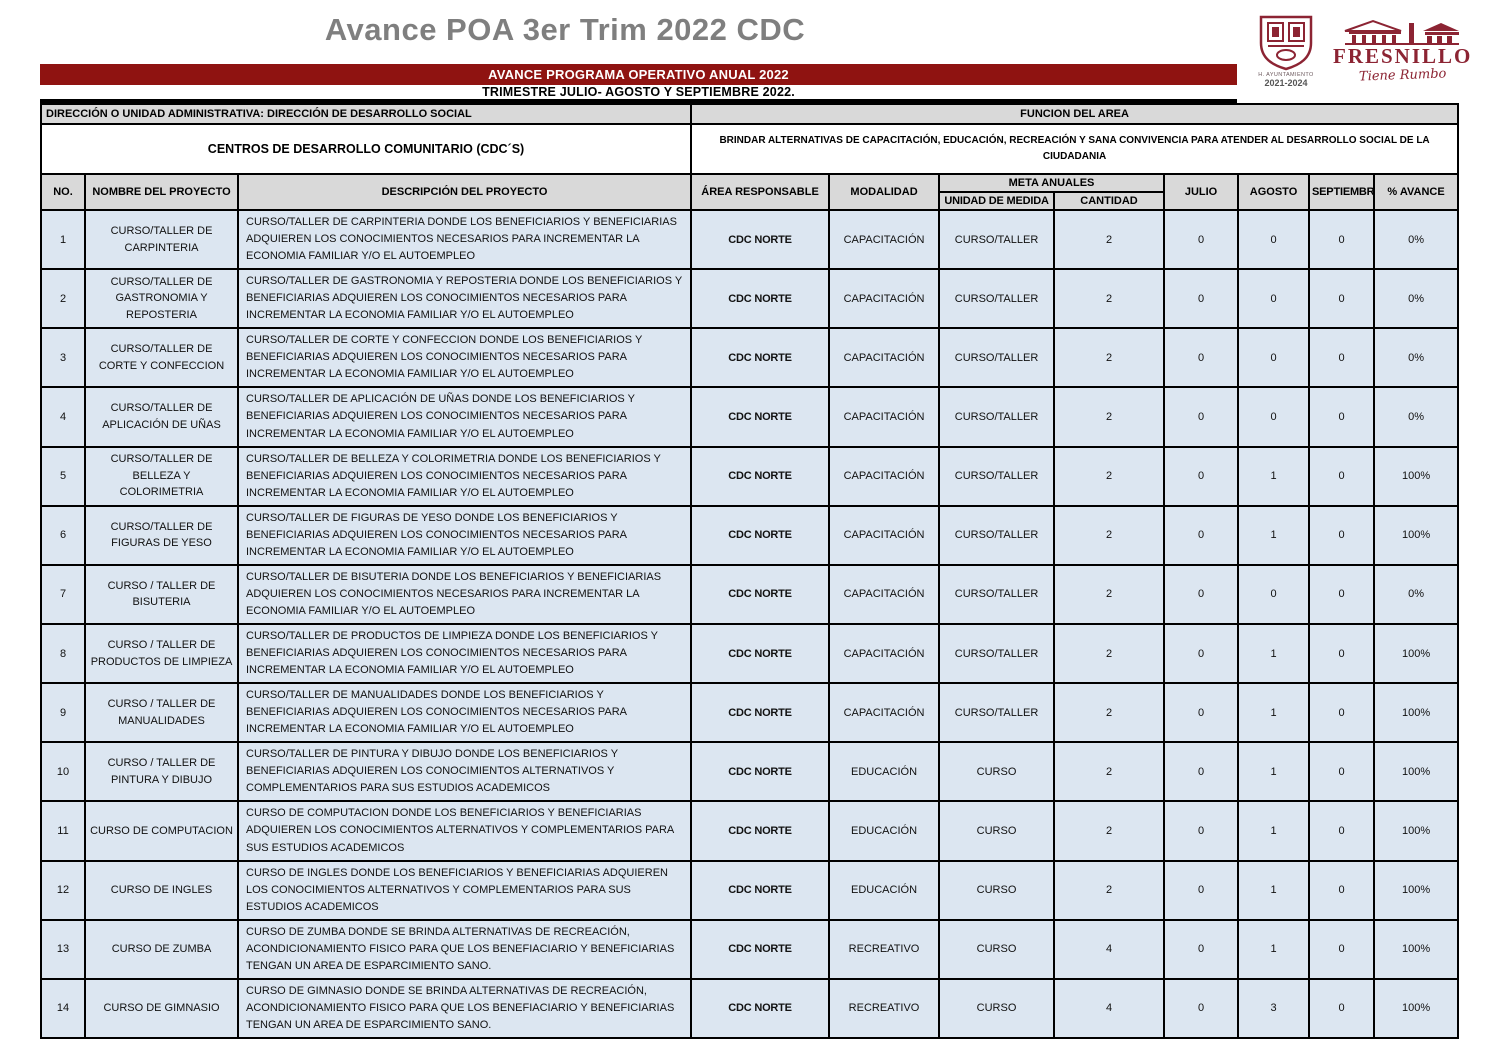 The image size is (1497, 1058). Describe the element at coordinates (749, 114) in the screenshot. I see `admin-header-row: DIRECCIÓN O UNIDAD ADMINISTRATIVA` at that location.